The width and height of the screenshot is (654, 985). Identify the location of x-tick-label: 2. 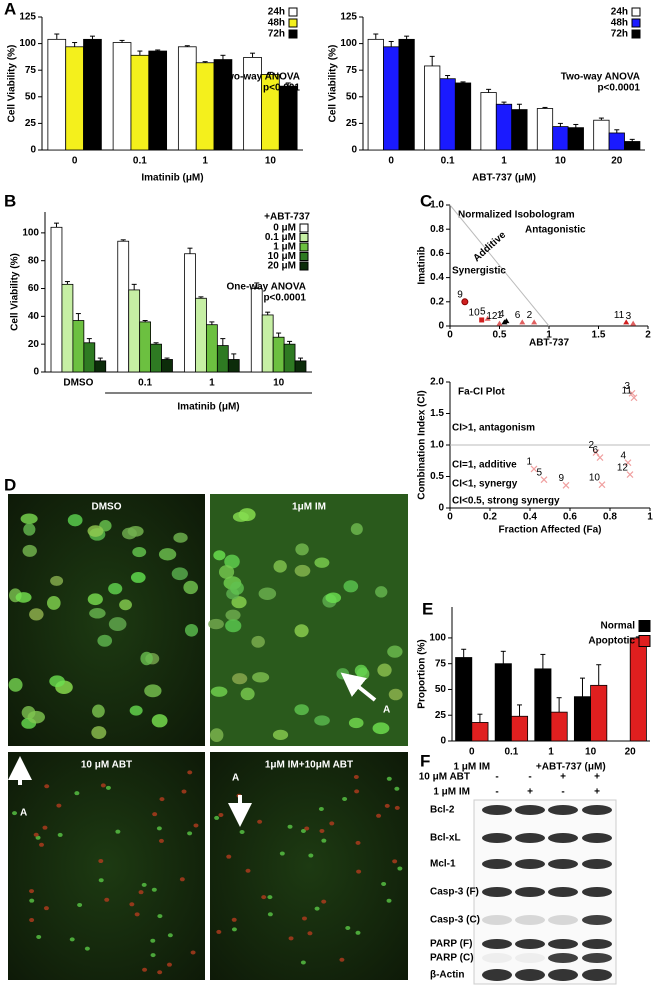
(648, 335).